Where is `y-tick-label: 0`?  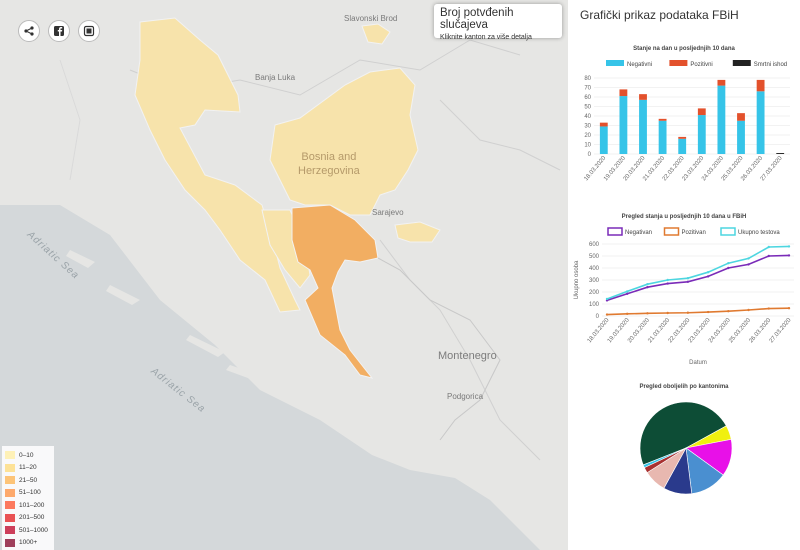 y-tick-label: 0 is located at coordinates (598, 317).